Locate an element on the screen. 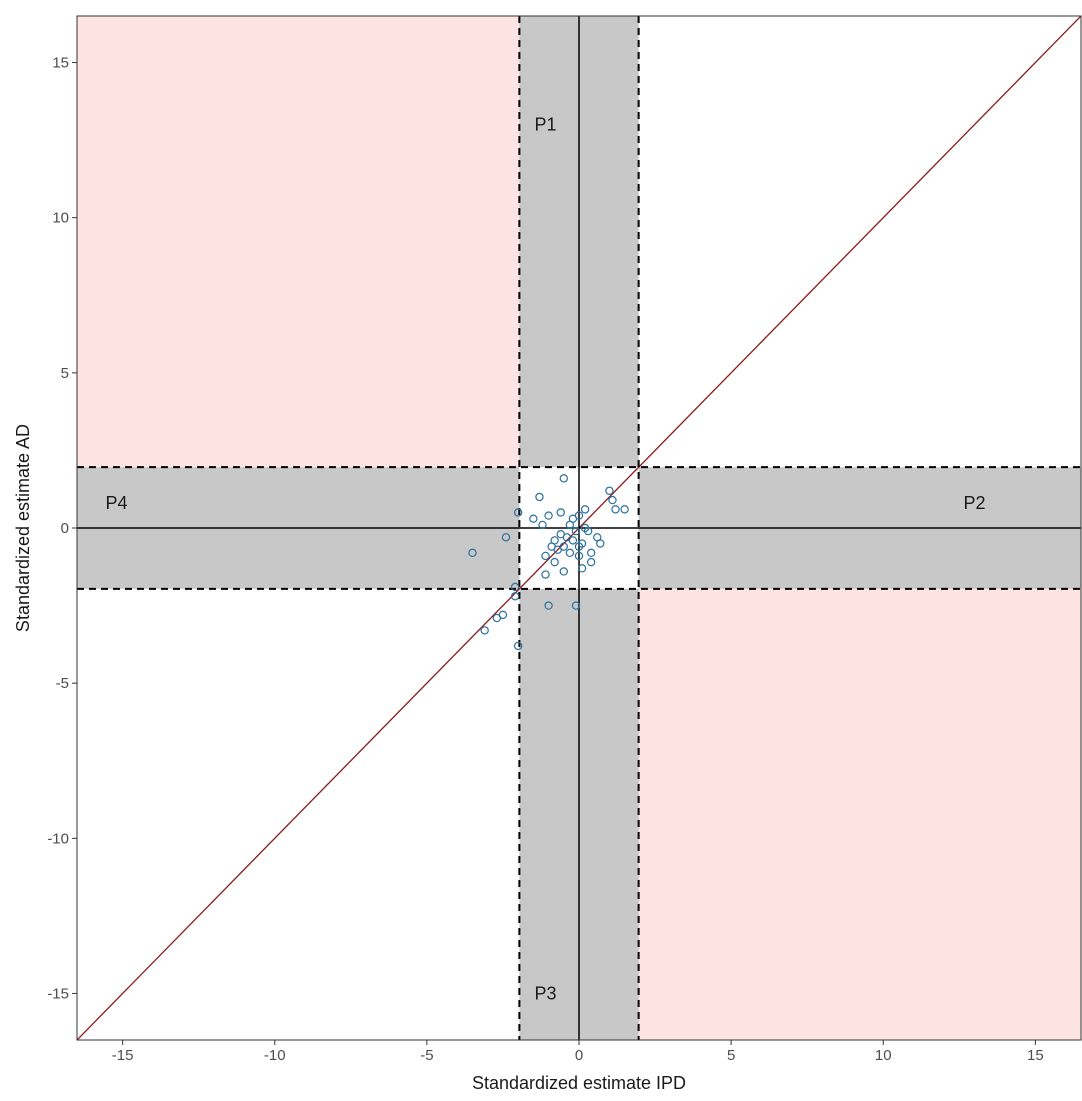 This screenshot has height=1101, width=1082. y-tick-label: 5 is located at coordinates (65, 373).